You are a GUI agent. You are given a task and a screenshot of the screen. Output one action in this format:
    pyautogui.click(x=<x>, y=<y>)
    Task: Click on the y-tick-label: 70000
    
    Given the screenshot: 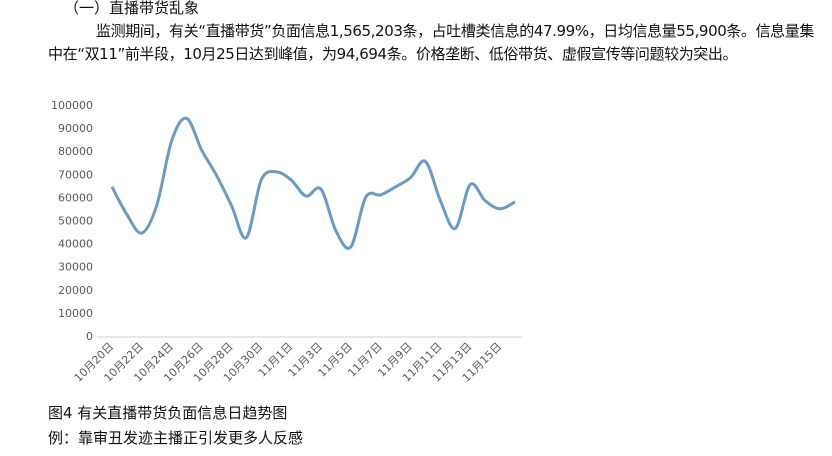 What is the action you would take?
    pyautogui.click(x=75, y=174)
    